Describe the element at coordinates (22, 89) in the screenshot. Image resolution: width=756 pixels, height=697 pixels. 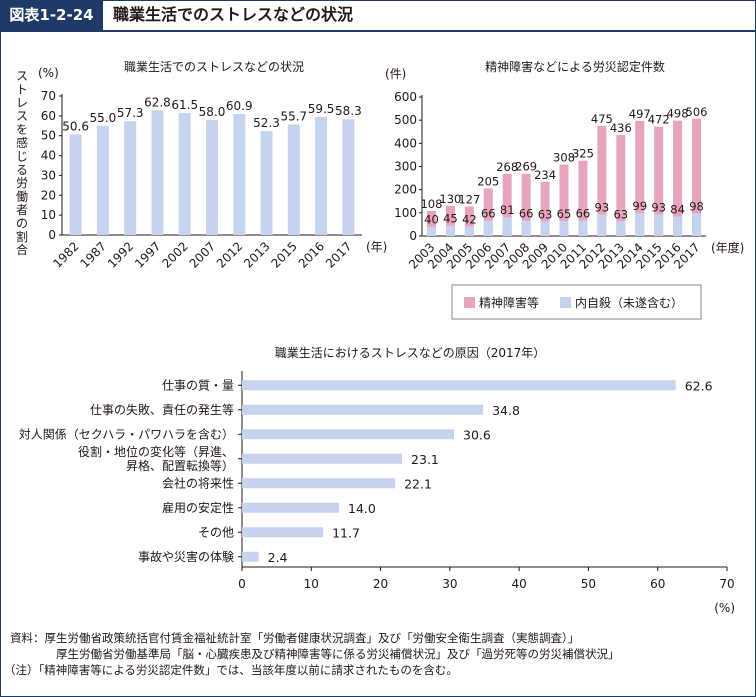
I see `chart1-y-label-char: ト` at that location.